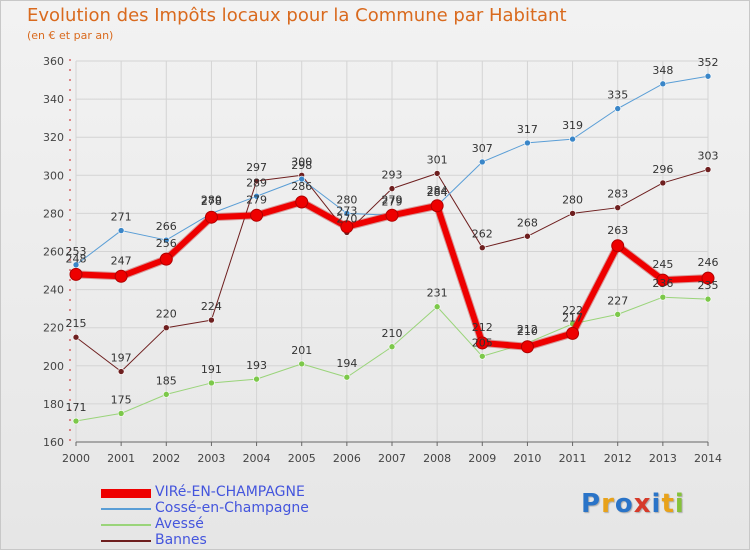 The height and width of the screenshot is (550, 750). I want to click on data-label-avess-: 231, so click(437, 293).